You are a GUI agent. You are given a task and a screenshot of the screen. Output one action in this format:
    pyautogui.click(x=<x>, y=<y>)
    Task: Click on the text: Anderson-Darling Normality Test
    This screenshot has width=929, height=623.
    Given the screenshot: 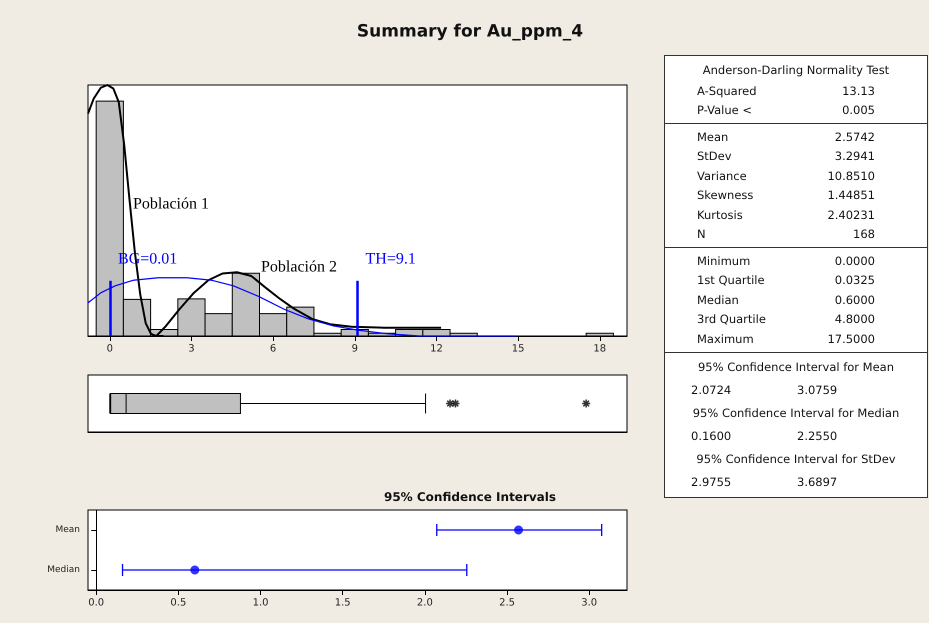 What is the action you would take?
    pyautogui.click(x=796, y=70)
    